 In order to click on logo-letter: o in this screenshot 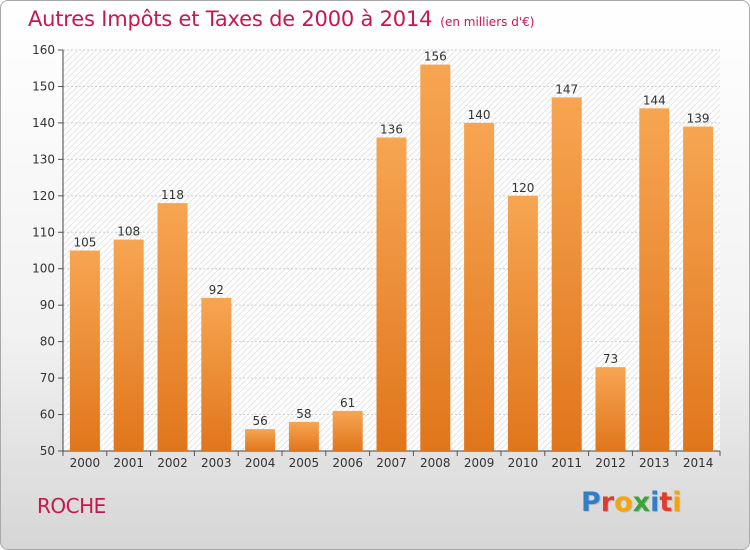, I will do `click(623, 502)`.